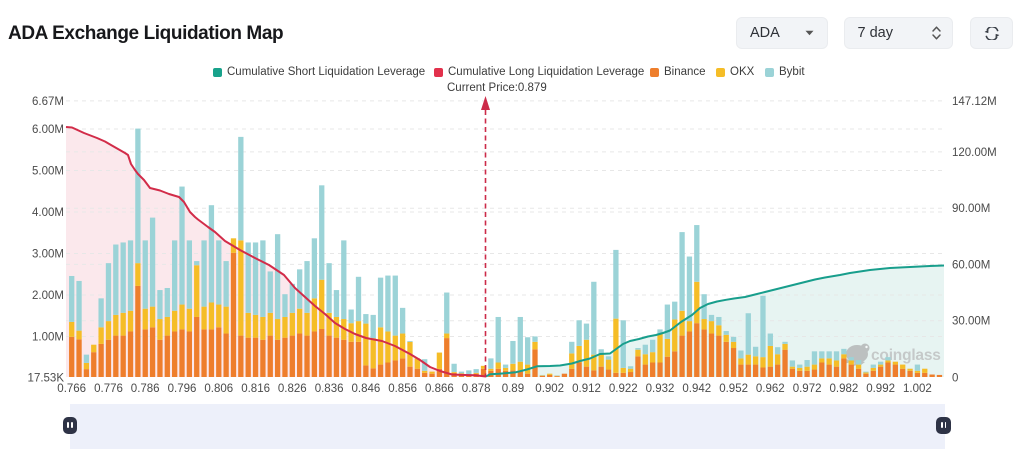 The image size is (1024, 475). I want to click on svg-text: 0.856, so click(402, 389).